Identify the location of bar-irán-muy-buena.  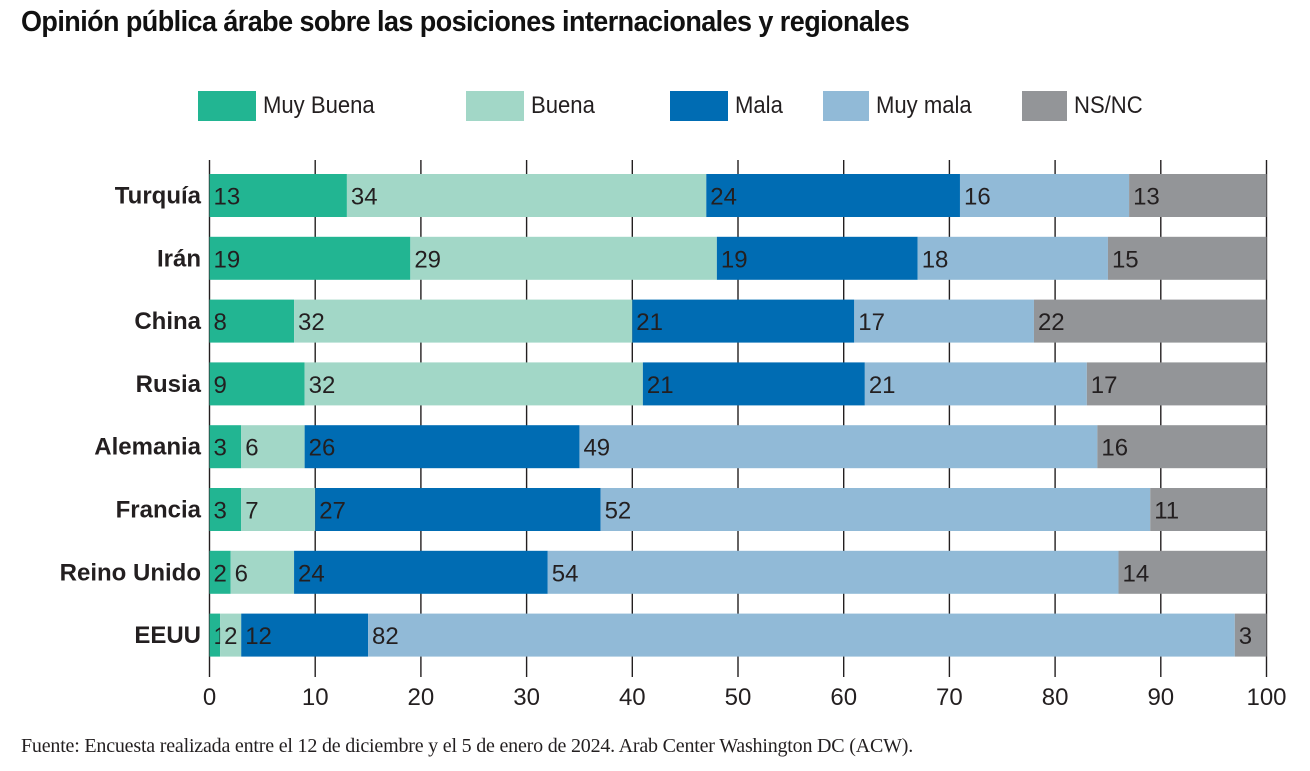
(310, 258).